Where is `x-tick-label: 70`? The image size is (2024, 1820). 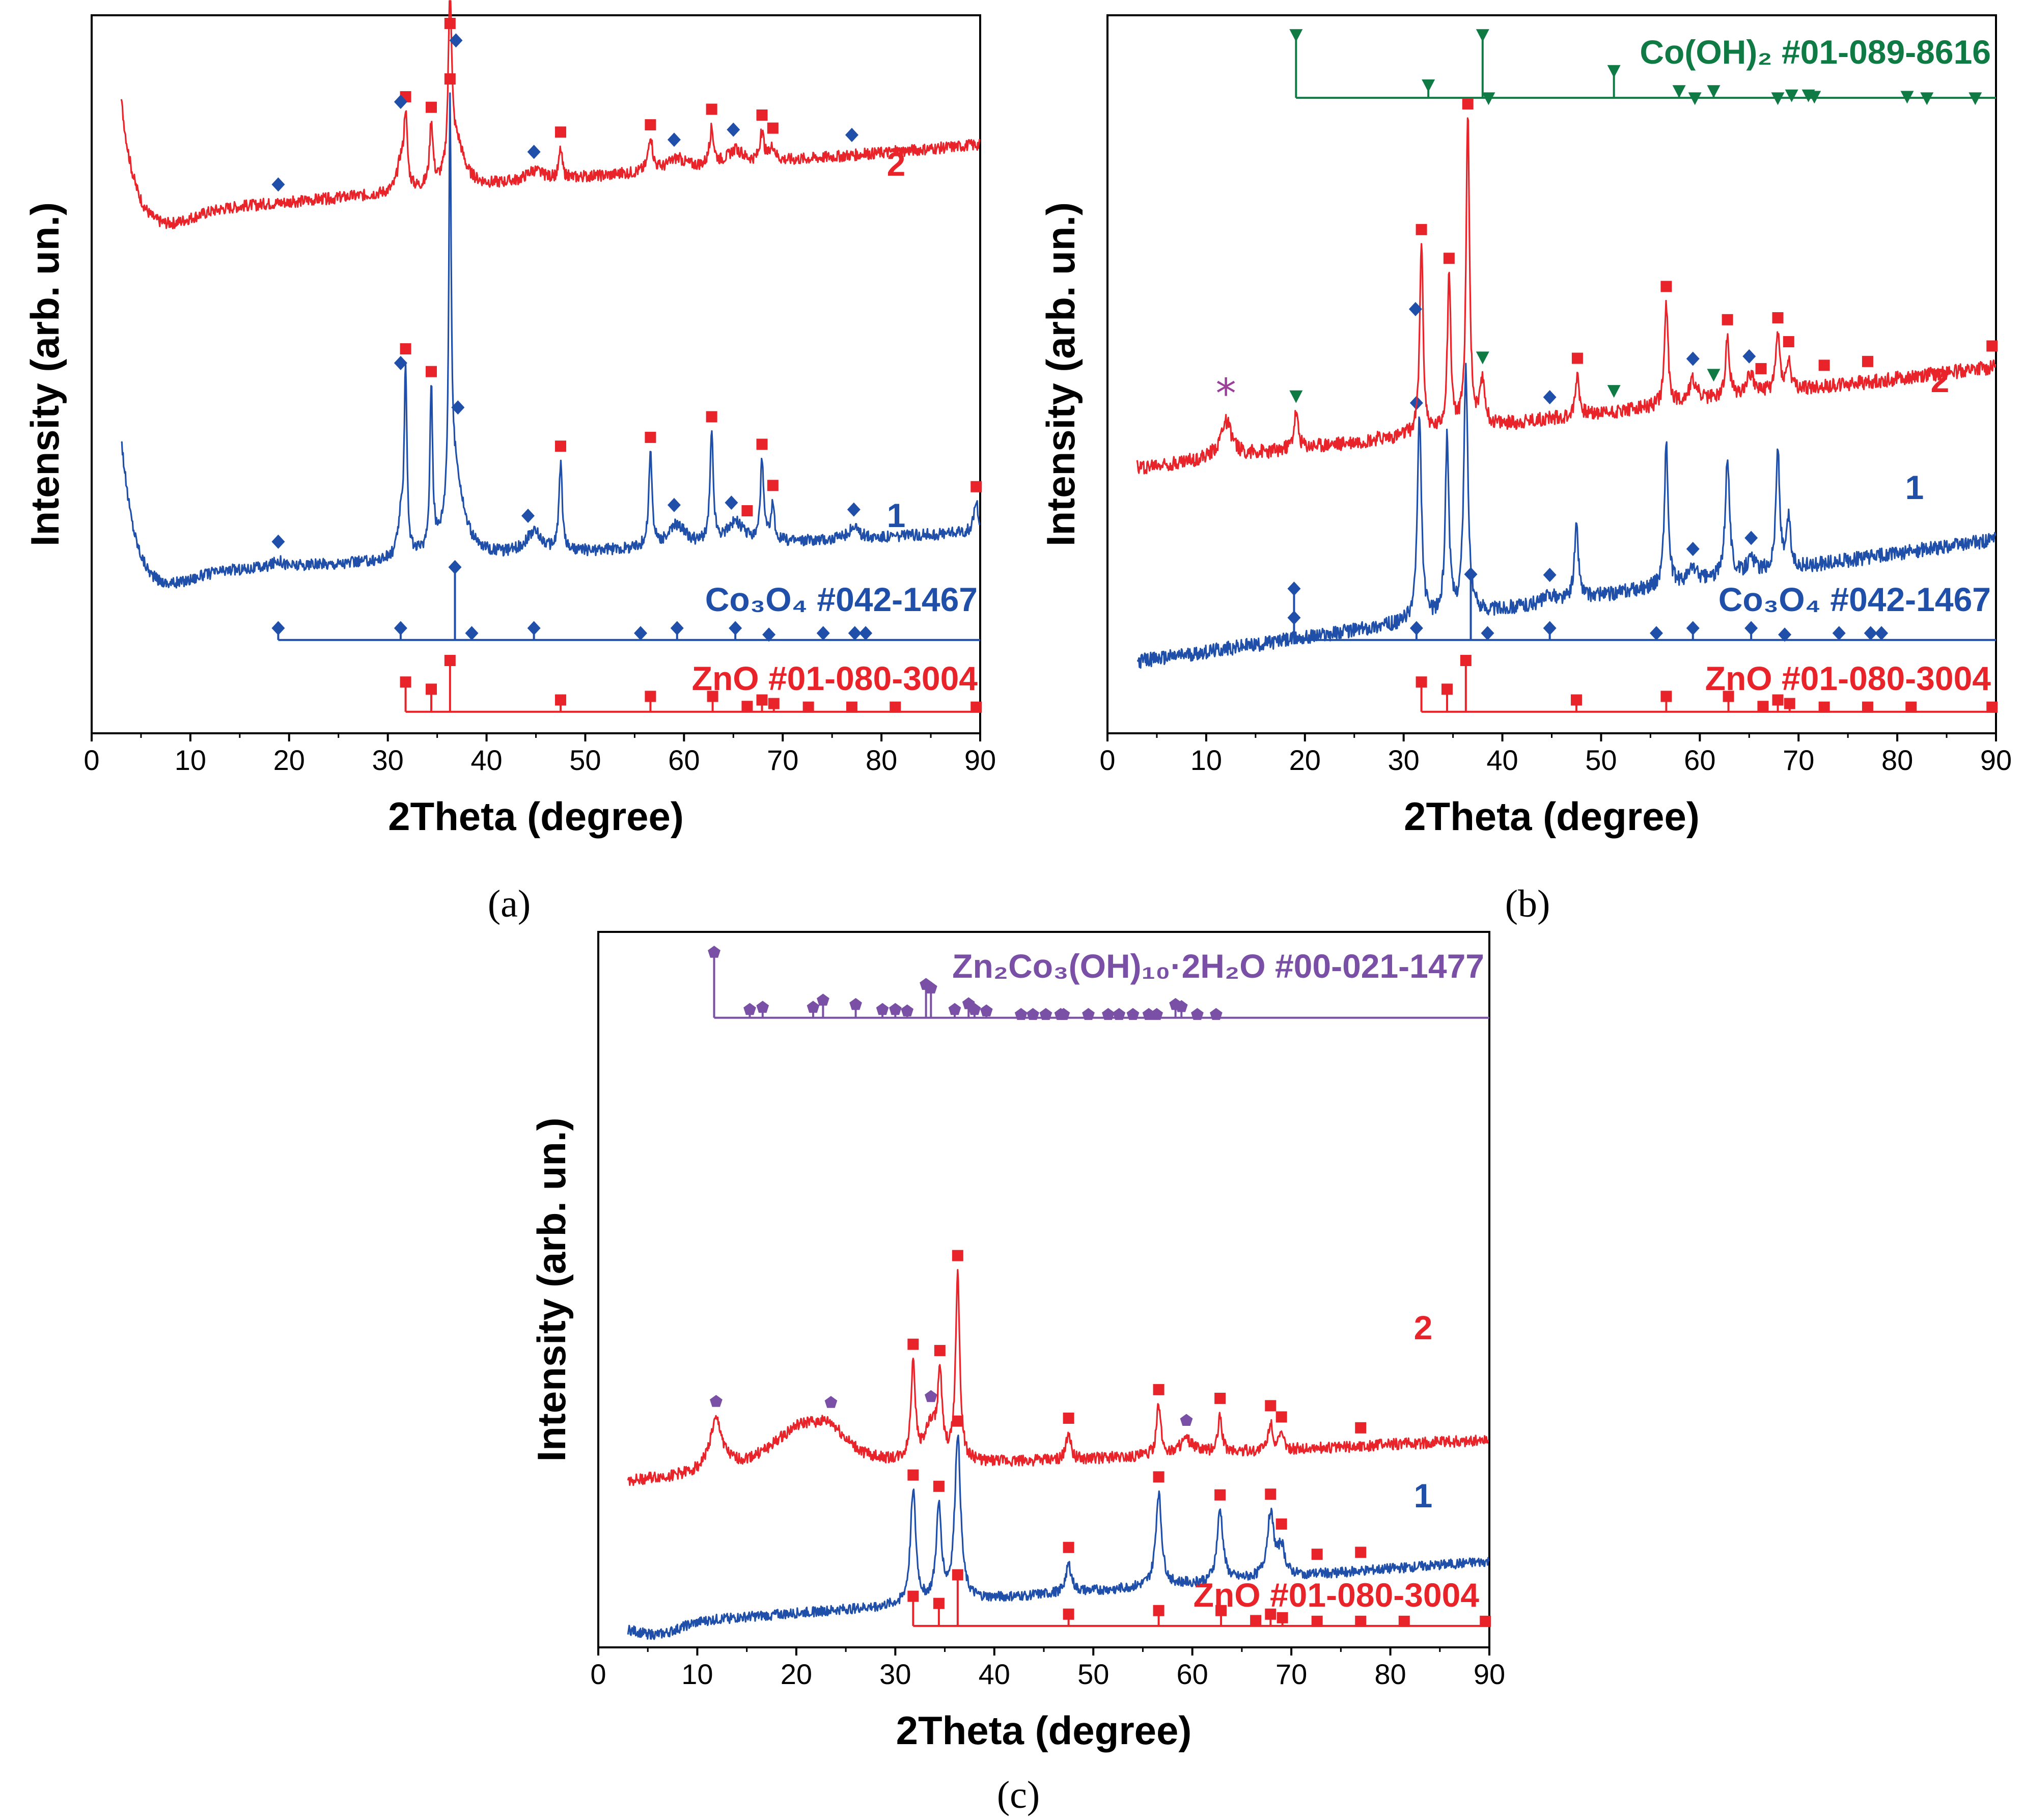 x-tick-label: 70 is located at coordinates (1292, 1674).